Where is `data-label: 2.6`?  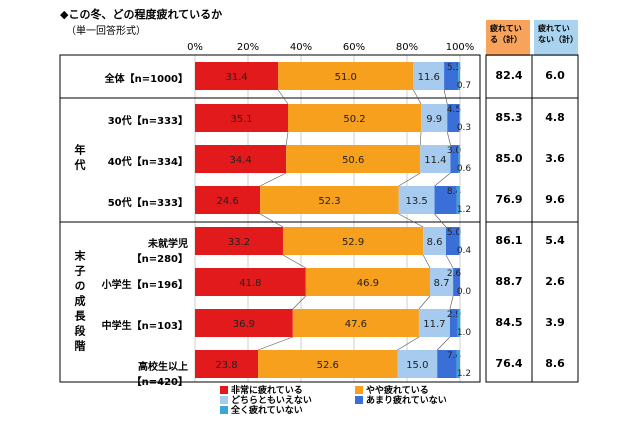
data-label: 2.6 is located at coordinates (454, 274).